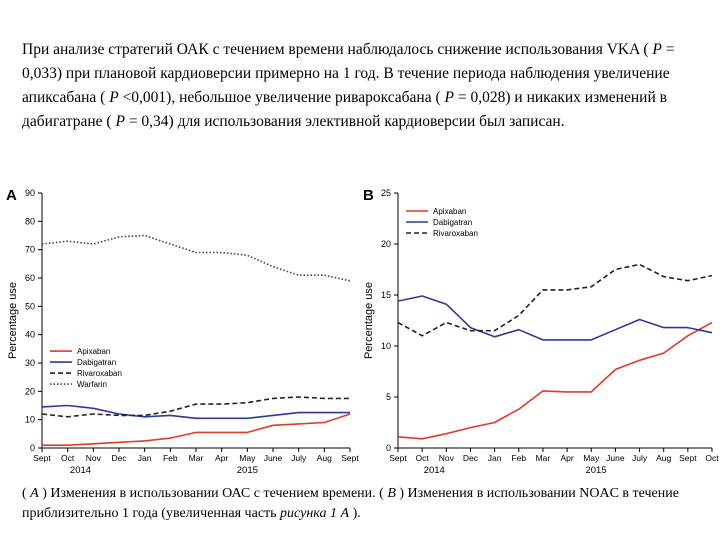 This screenshot has width=720, height=540. What do you see at coordinates (11, 195) in the screenshot?
I see `panel-label: A` at bounding box center [11, 195].